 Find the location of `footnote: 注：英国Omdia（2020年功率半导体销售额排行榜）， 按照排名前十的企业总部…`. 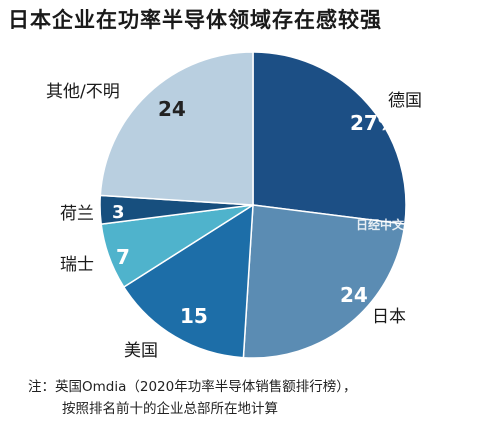

footnote: 注：英国Omdia（2020年功率半导体销售额排行榜）， 按照排名前十的企业总部… is located at coordinates (192, 398).